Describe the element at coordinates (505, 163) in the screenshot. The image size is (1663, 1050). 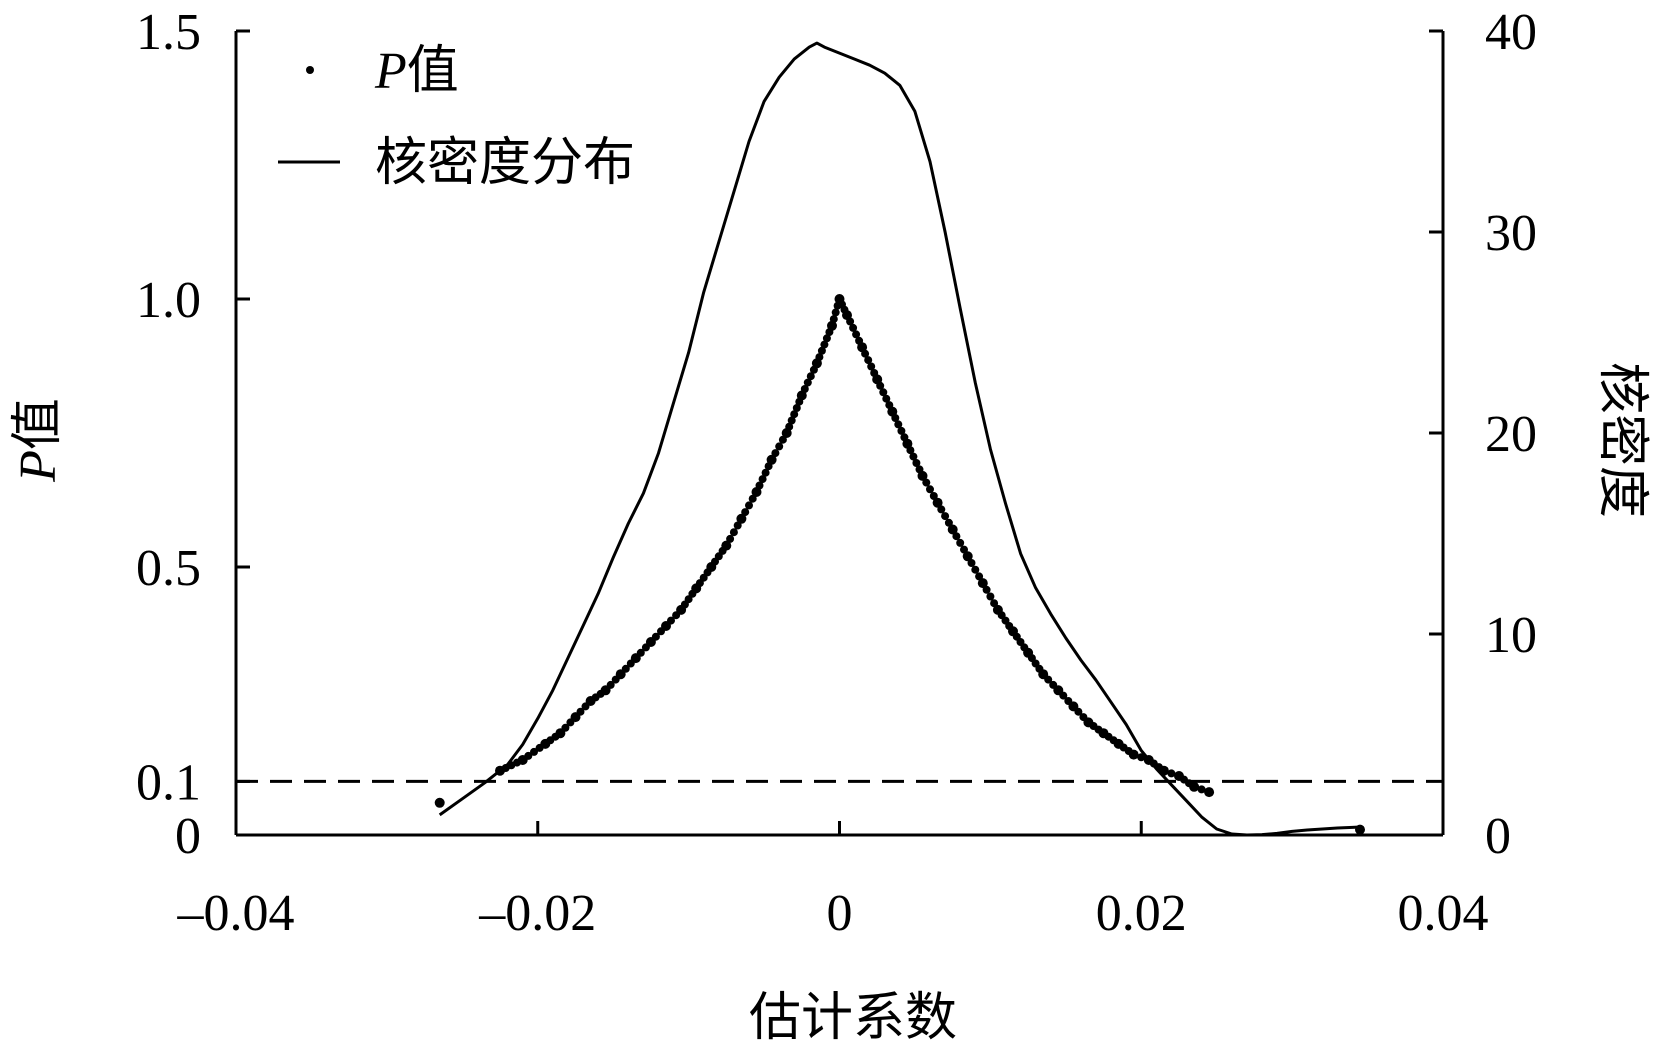
I see `legend-label-kde: 核密度分布` at that location.